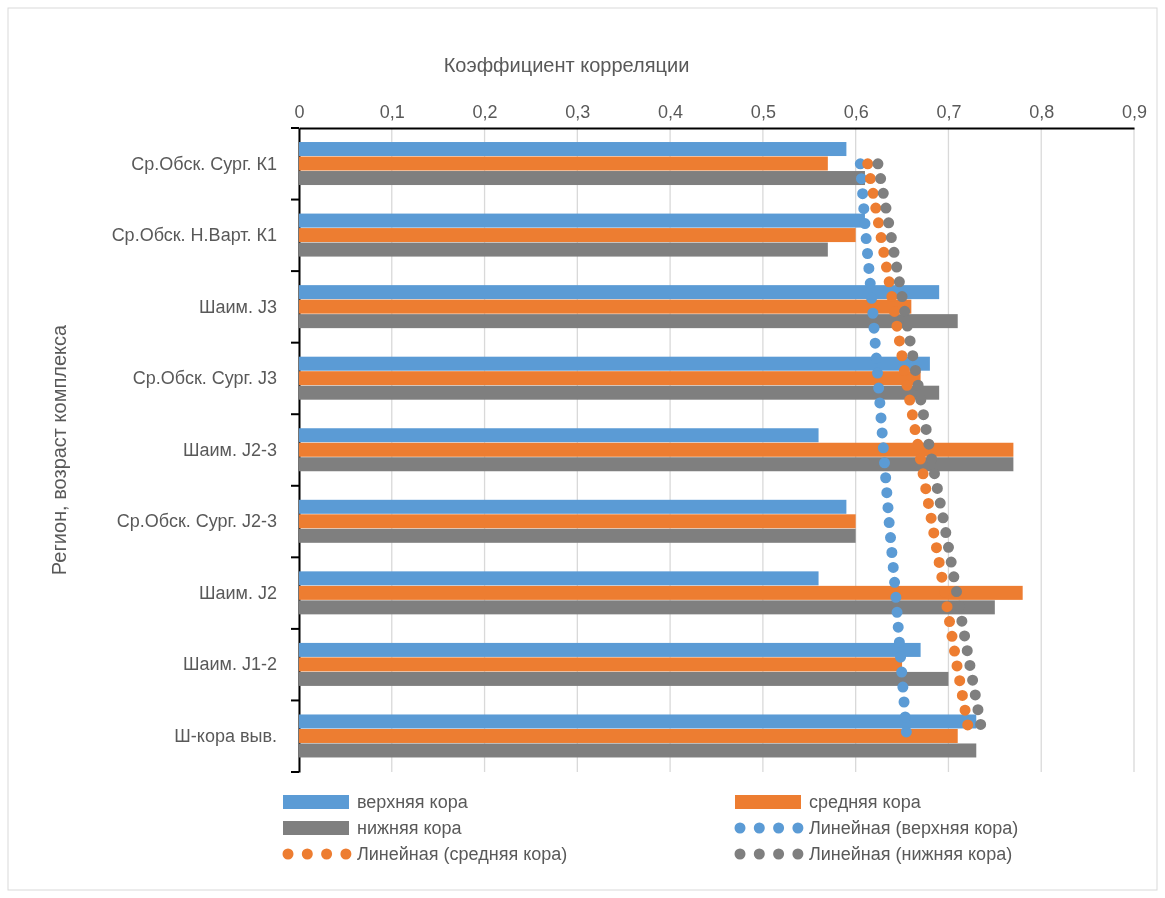 Image resolution: width=1165 pixels, height=898 pixels. I want to click on y-tick-label: Ш-кора выв., so click(225, 735).